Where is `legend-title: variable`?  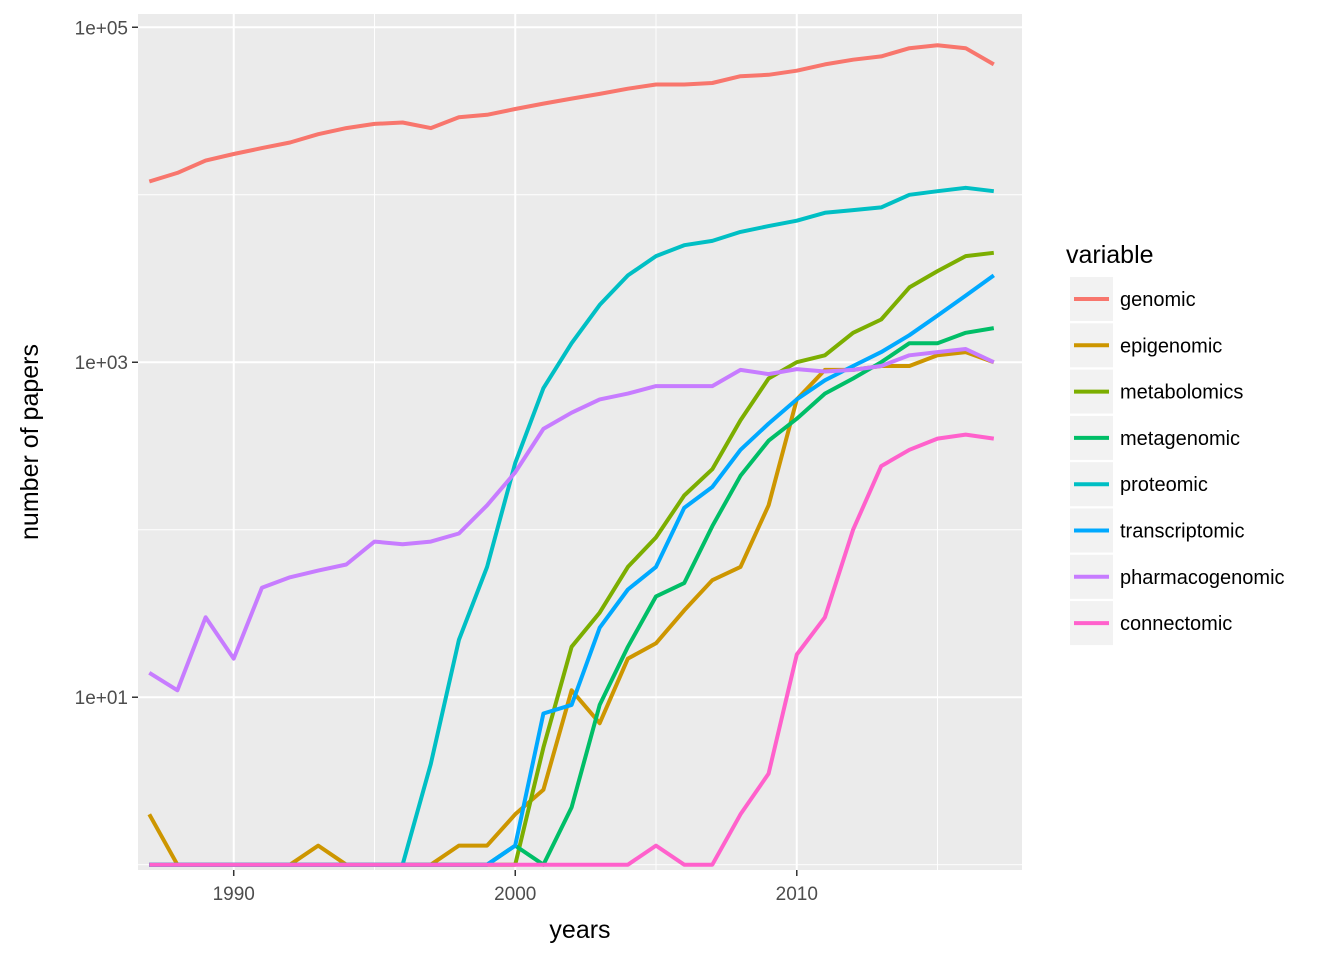 legend-title: variable is located at coordinates (1110, 255).